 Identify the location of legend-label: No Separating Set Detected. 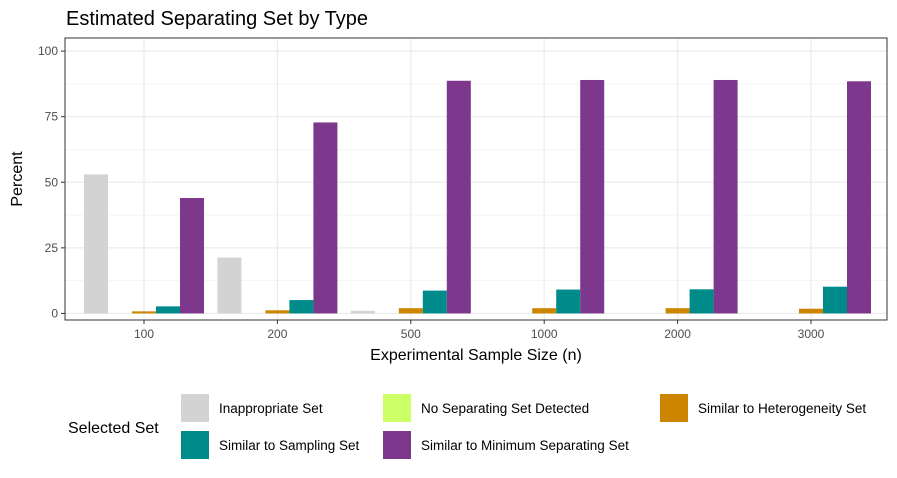
(505, 408).